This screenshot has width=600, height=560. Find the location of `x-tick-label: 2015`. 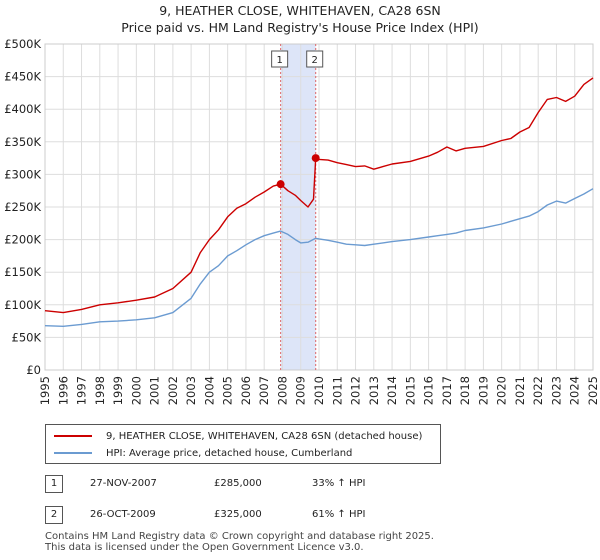

x-tick-label: 2015 is located at coordinates (410, 390).